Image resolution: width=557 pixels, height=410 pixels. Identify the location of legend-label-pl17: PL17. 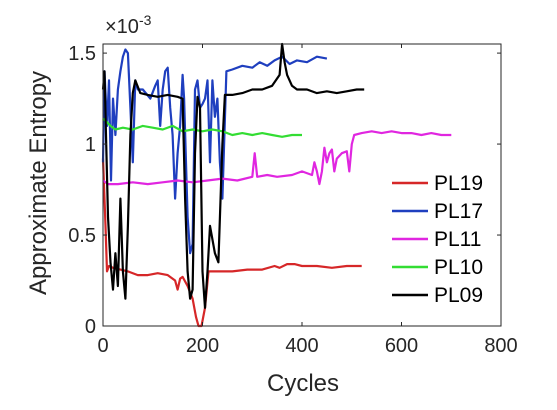
(458, 211).